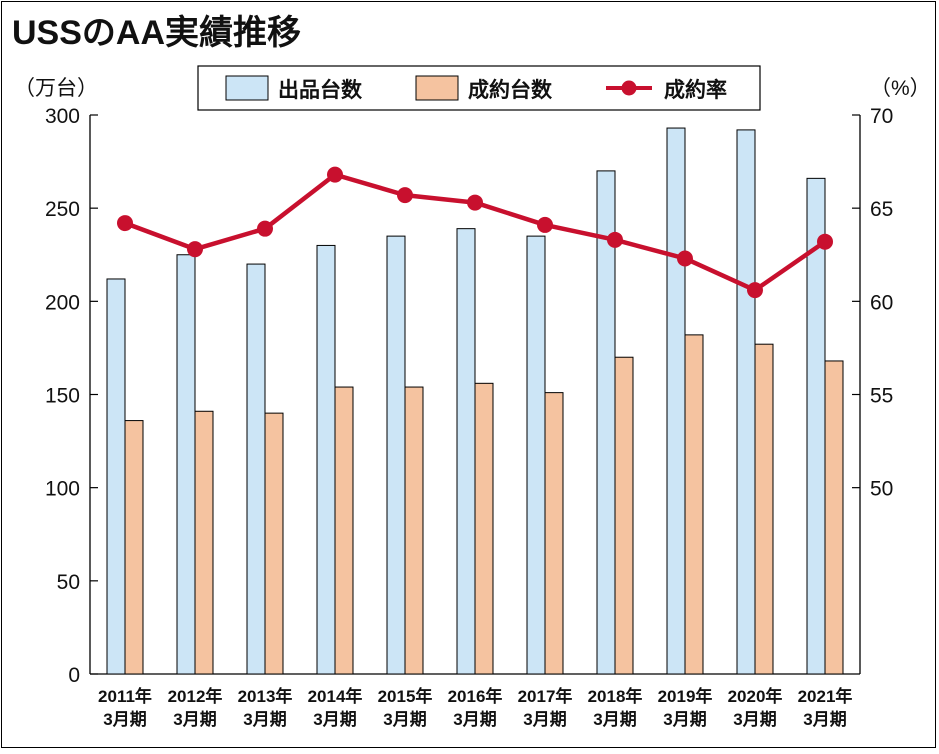 Image resolution: width=939 pixels, height=754 pixels. What do you see at coordinates (825, 696) in the screenshot?
I see `x-tick-label-year: 2021年` at bounding box center [825, 696].